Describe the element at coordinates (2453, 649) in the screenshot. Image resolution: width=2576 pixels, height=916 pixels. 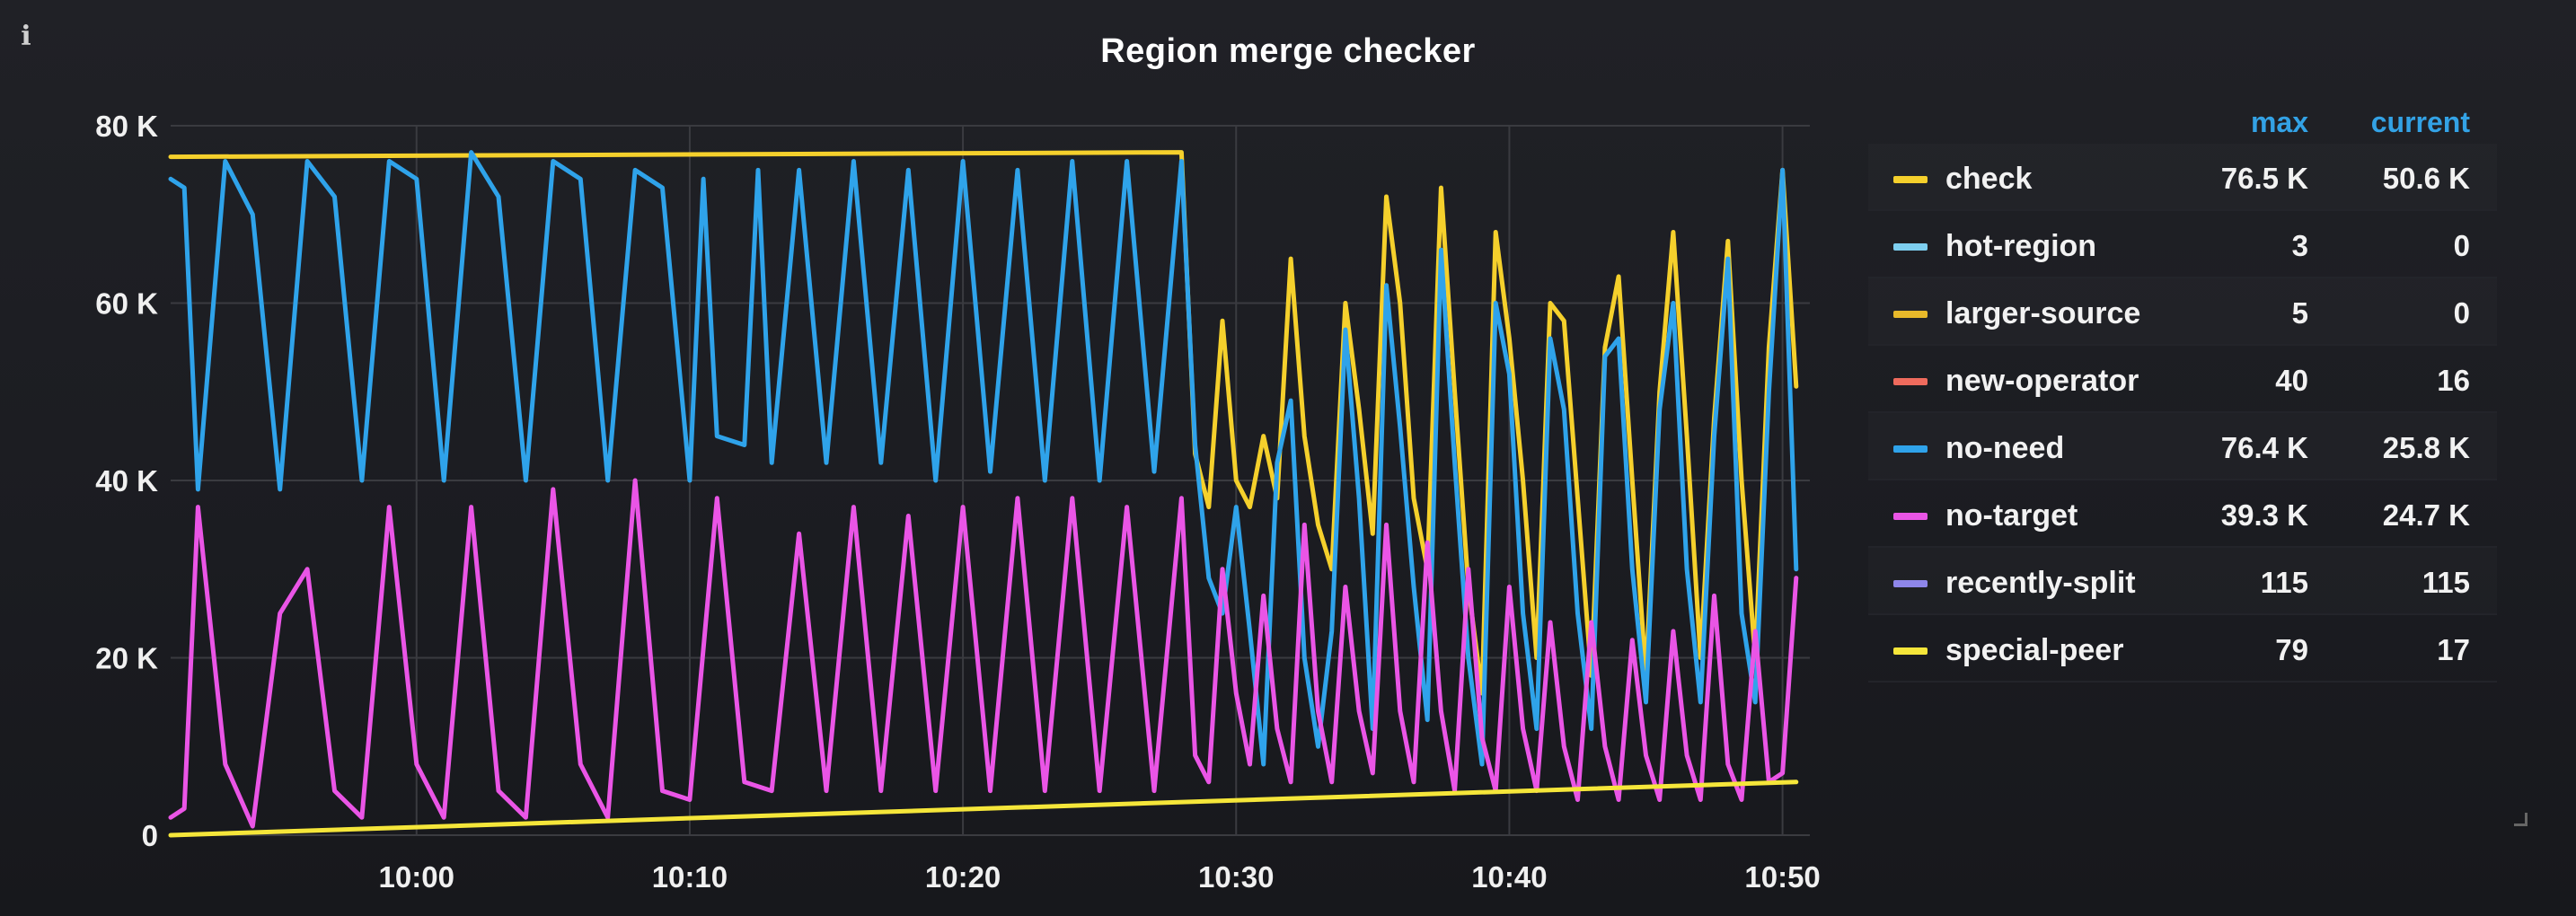
I see `legend-current-value: 17` at that location.